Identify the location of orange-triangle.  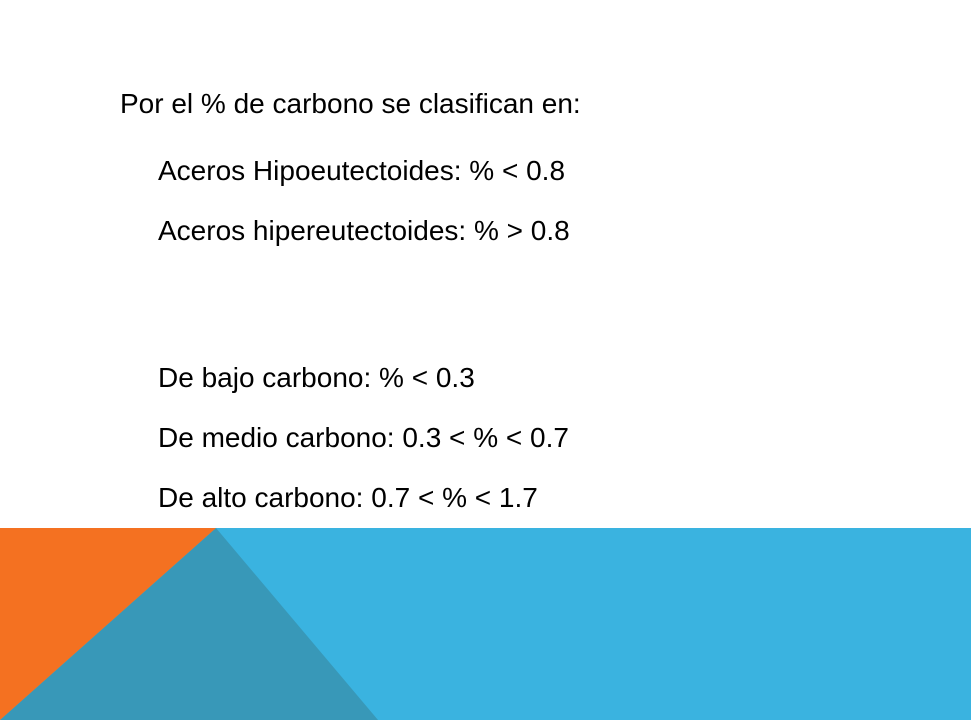
(108, 624).